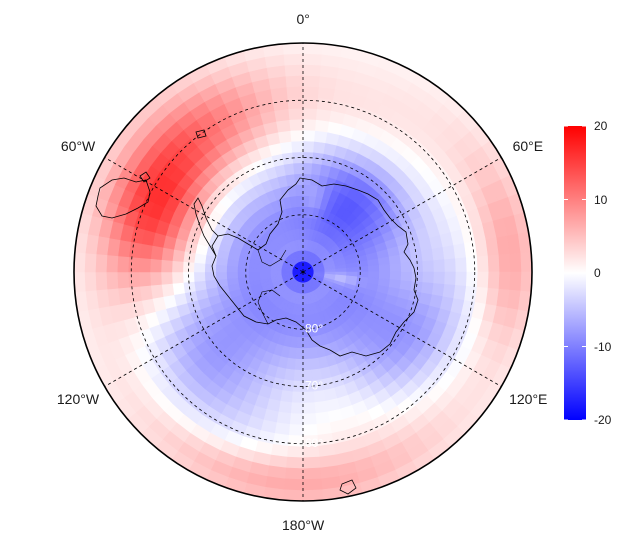 The width and height of the screenshot is (625, 557). What do you see at coordinates (575, 273) in the screenshot?
I see `colorbar-ticks` at bounding box center [575, 273].